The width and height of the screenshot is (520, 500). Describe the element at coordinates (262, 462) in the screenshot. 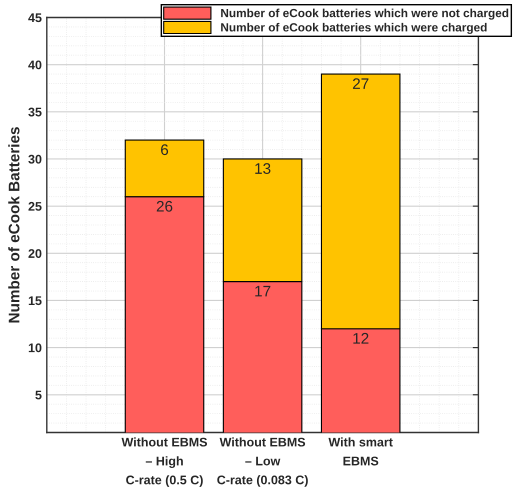

I see `x-tick-label: Without EBMS – Low C-rate (0.083 C)` at that location.